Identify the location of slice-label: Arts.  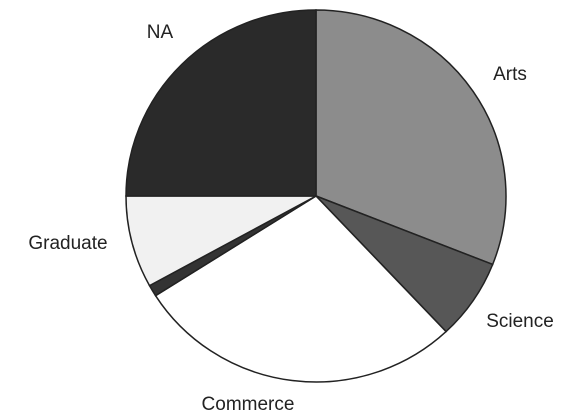
(510, 74).